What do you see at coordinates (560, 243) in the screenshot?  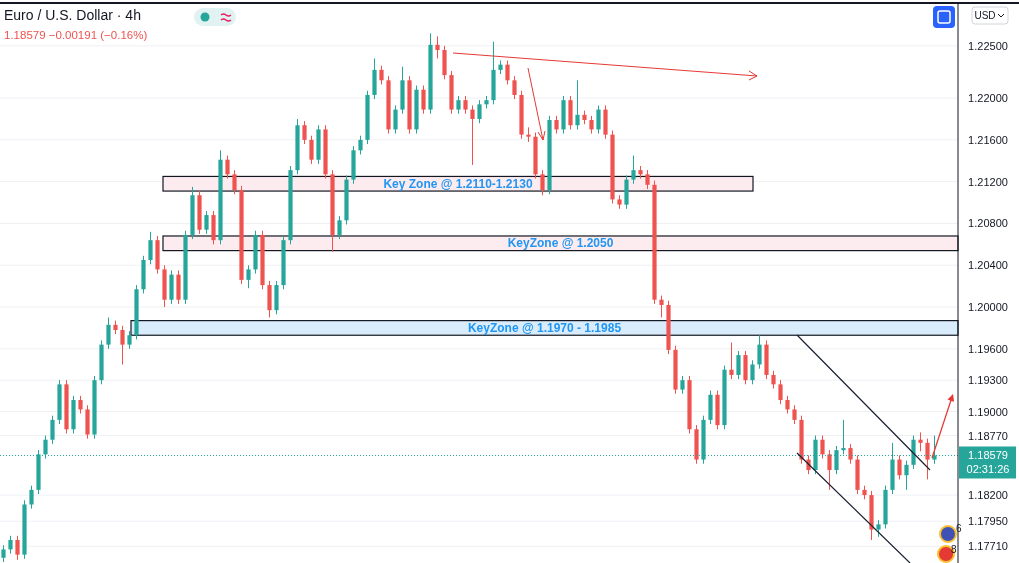 I see `band-label: KeyZone @ 1.2050` at bounding box center [560, 243].